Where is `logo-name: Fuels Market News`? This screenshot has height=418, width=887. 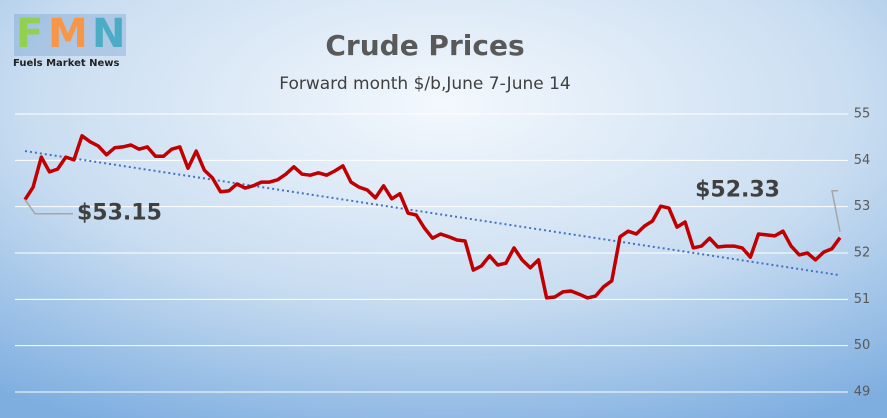
logo-name: Fuels Market News is located at coordinates (66, 63).